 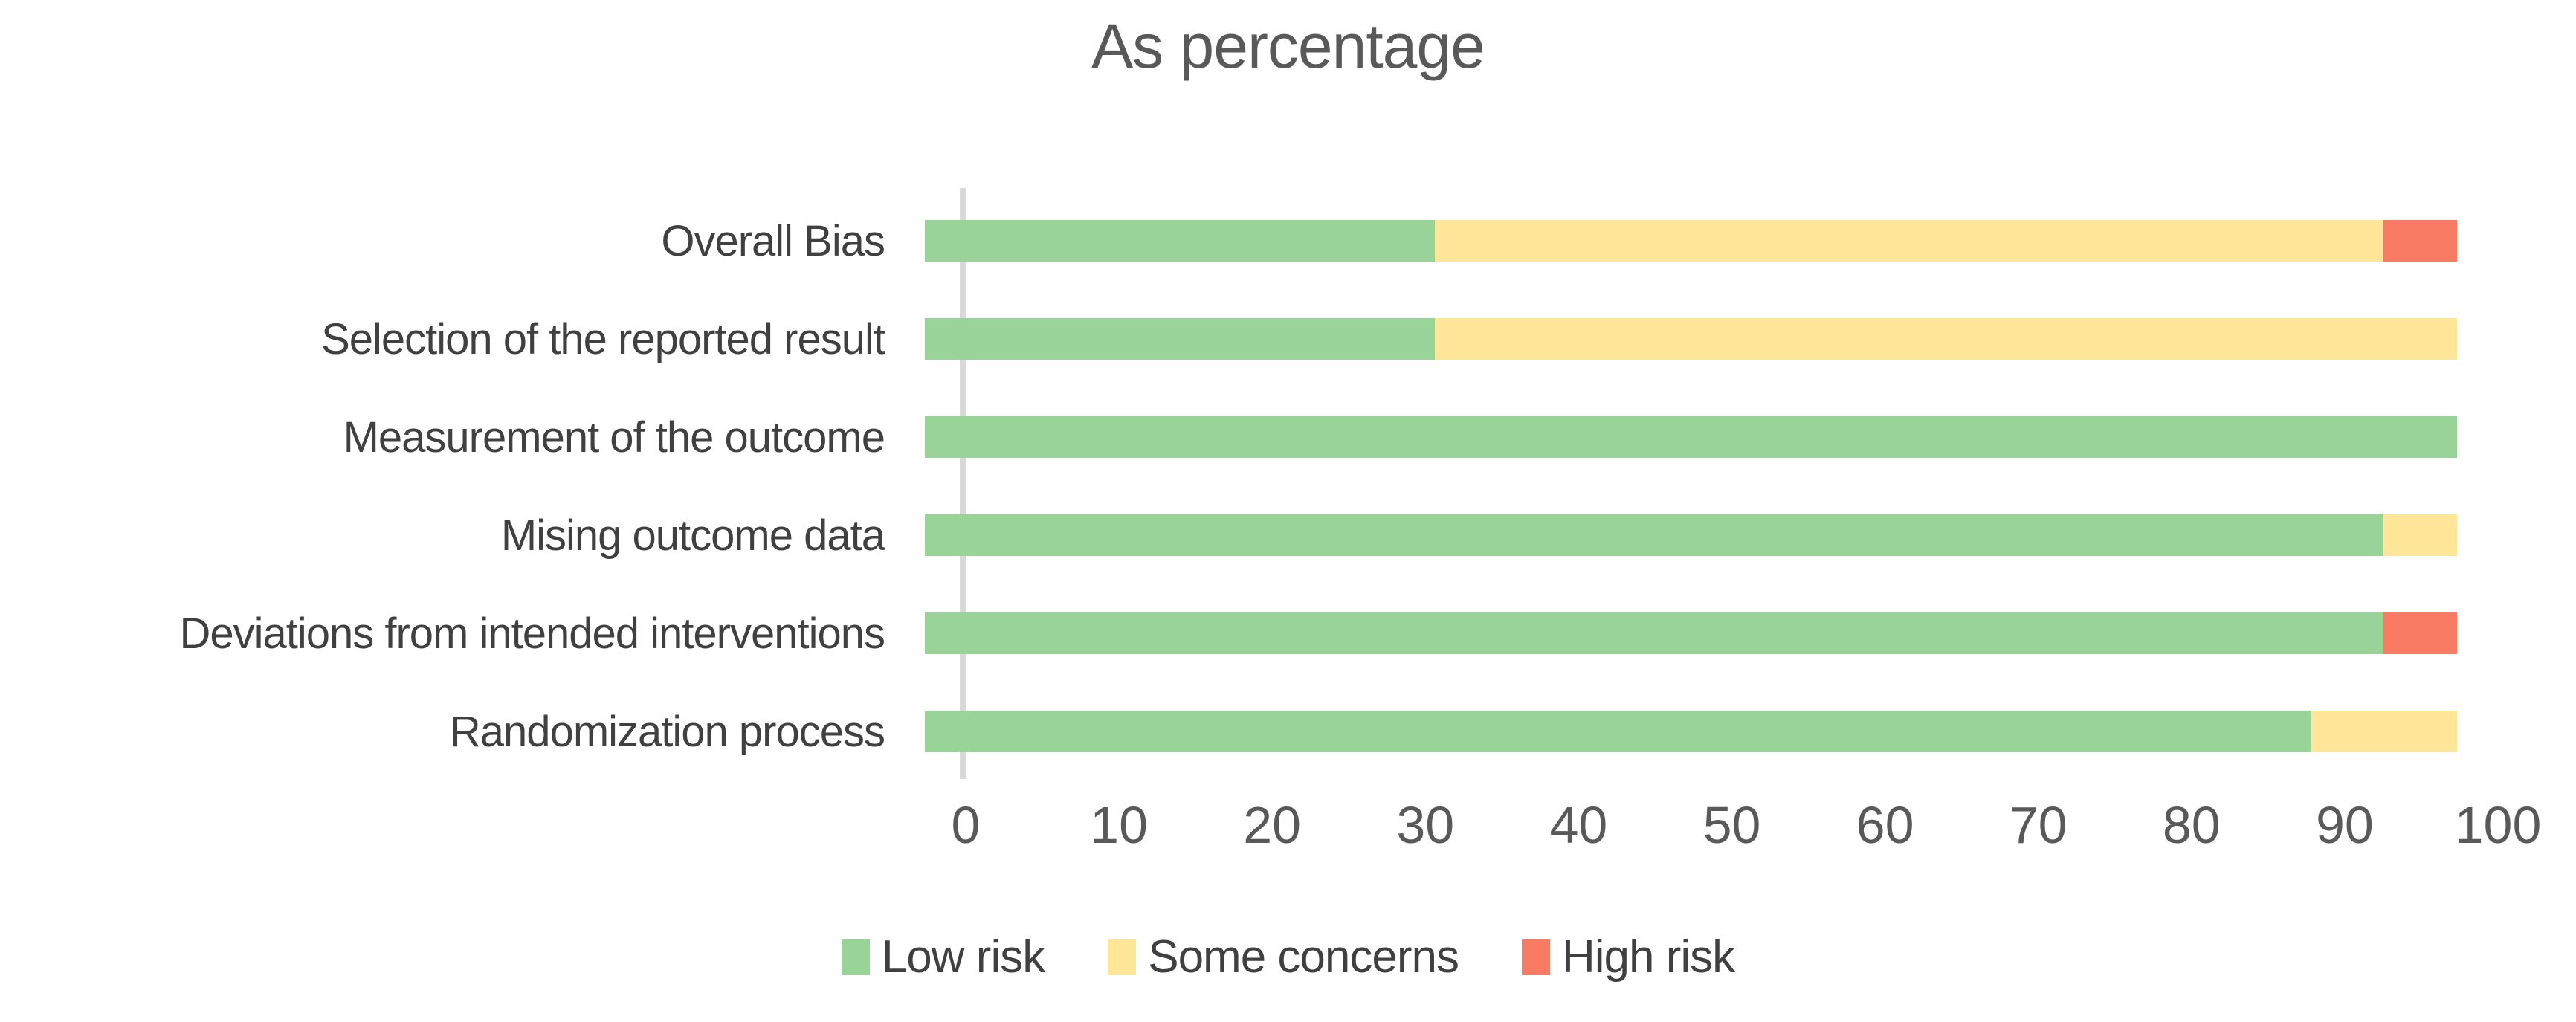 What do you see at coordinates (603, 338) in the screenshot?
I see `category-label: Selection of the reported result` at bounding box center [603, 338].